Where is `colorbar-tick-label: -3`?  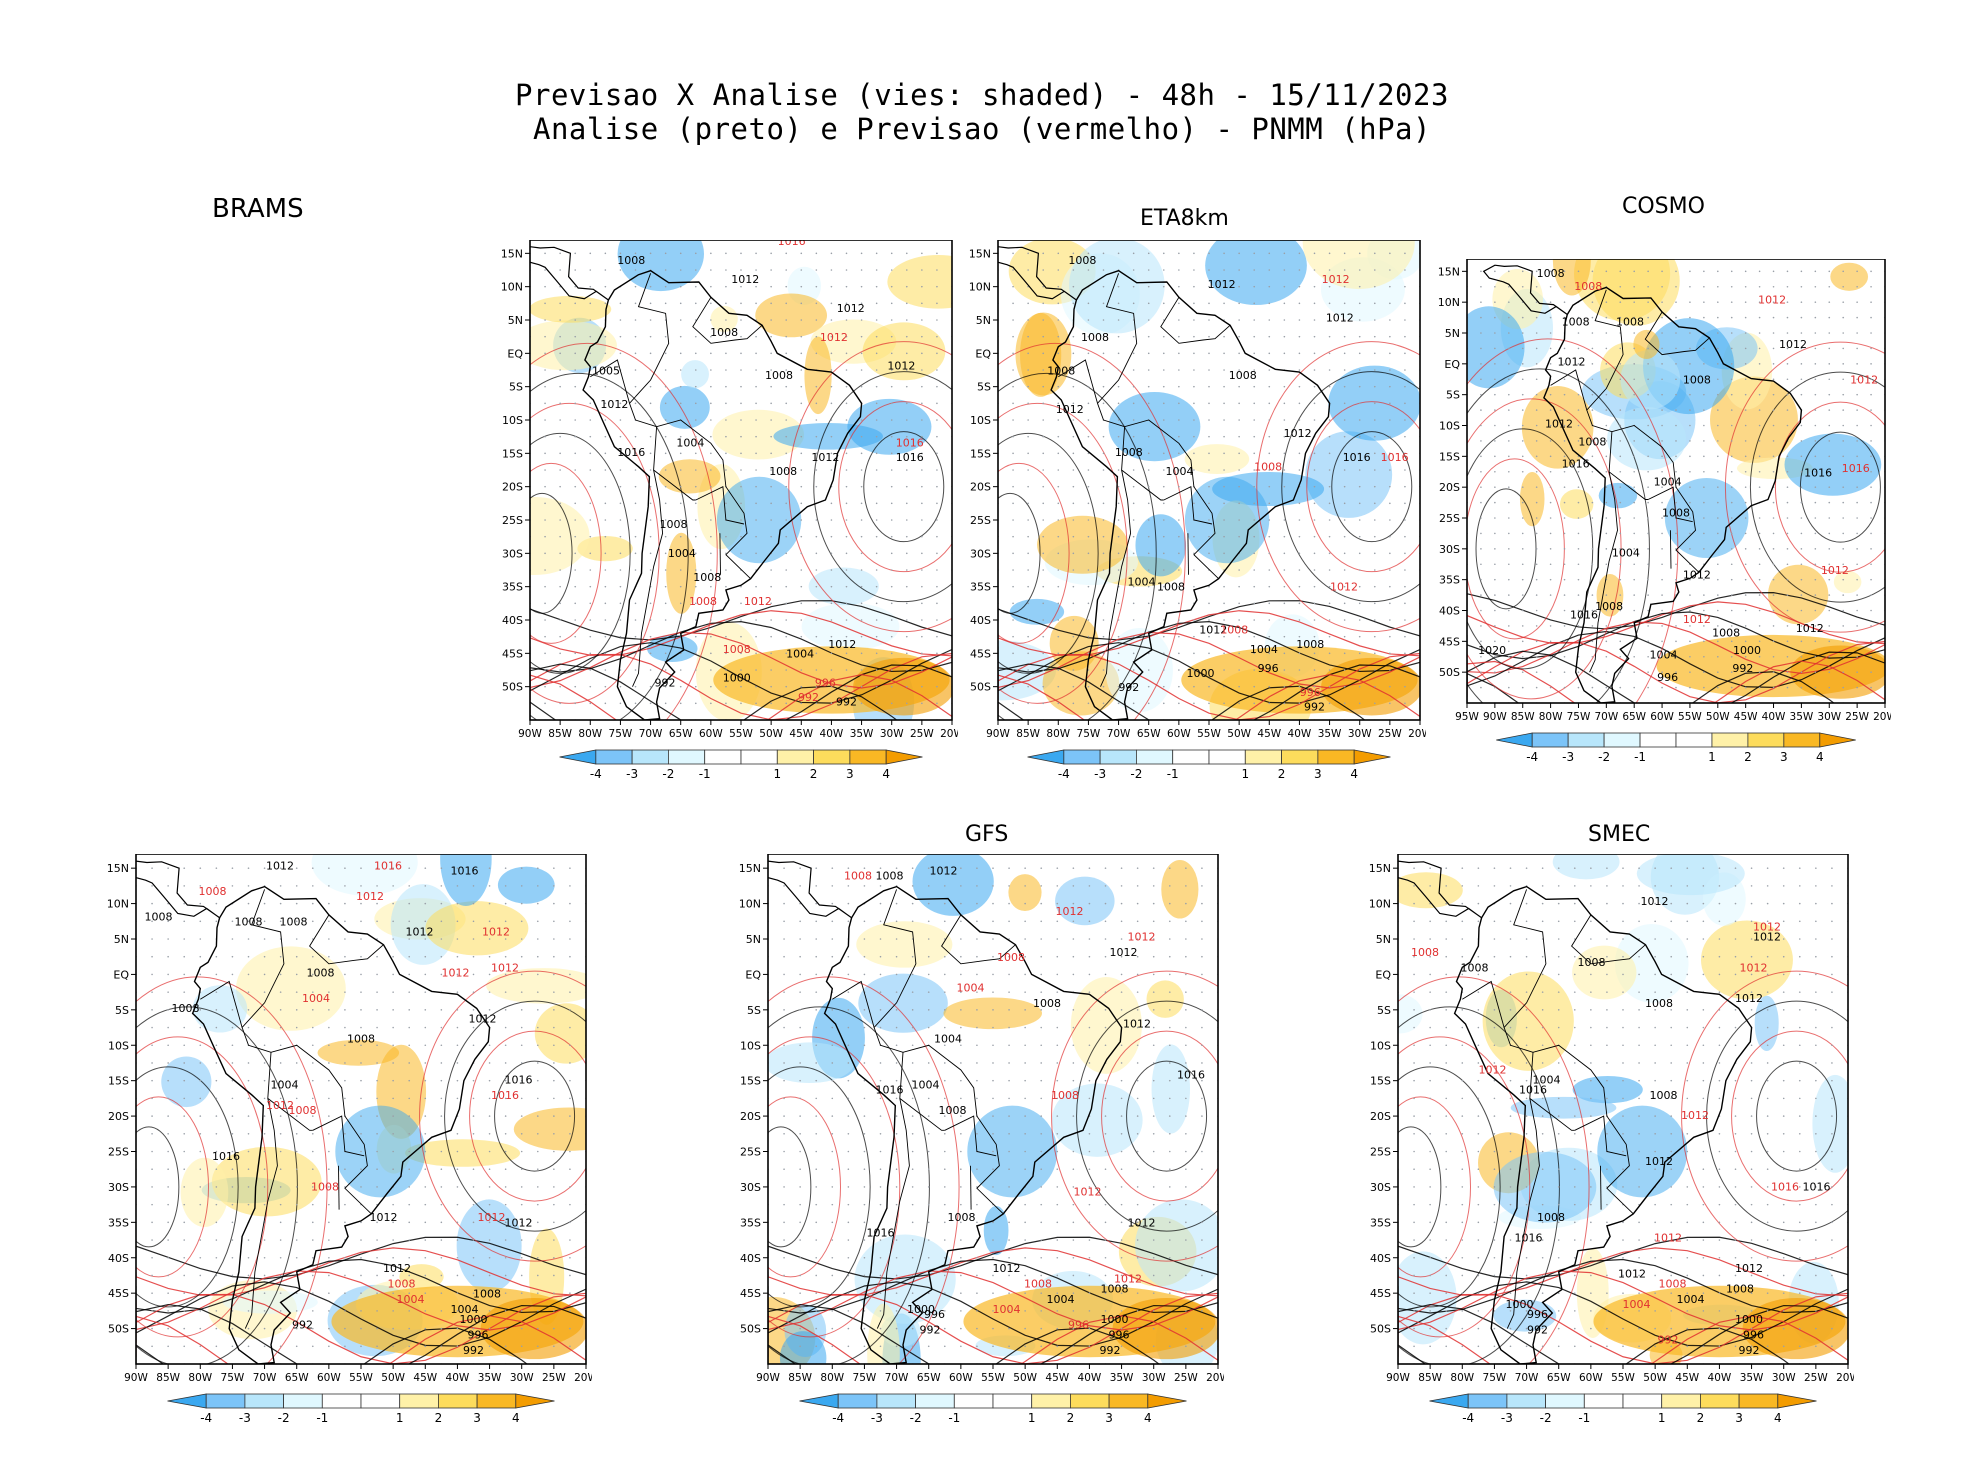 colorbar-tick-label: -3 is located at coordinates (1568, 757).